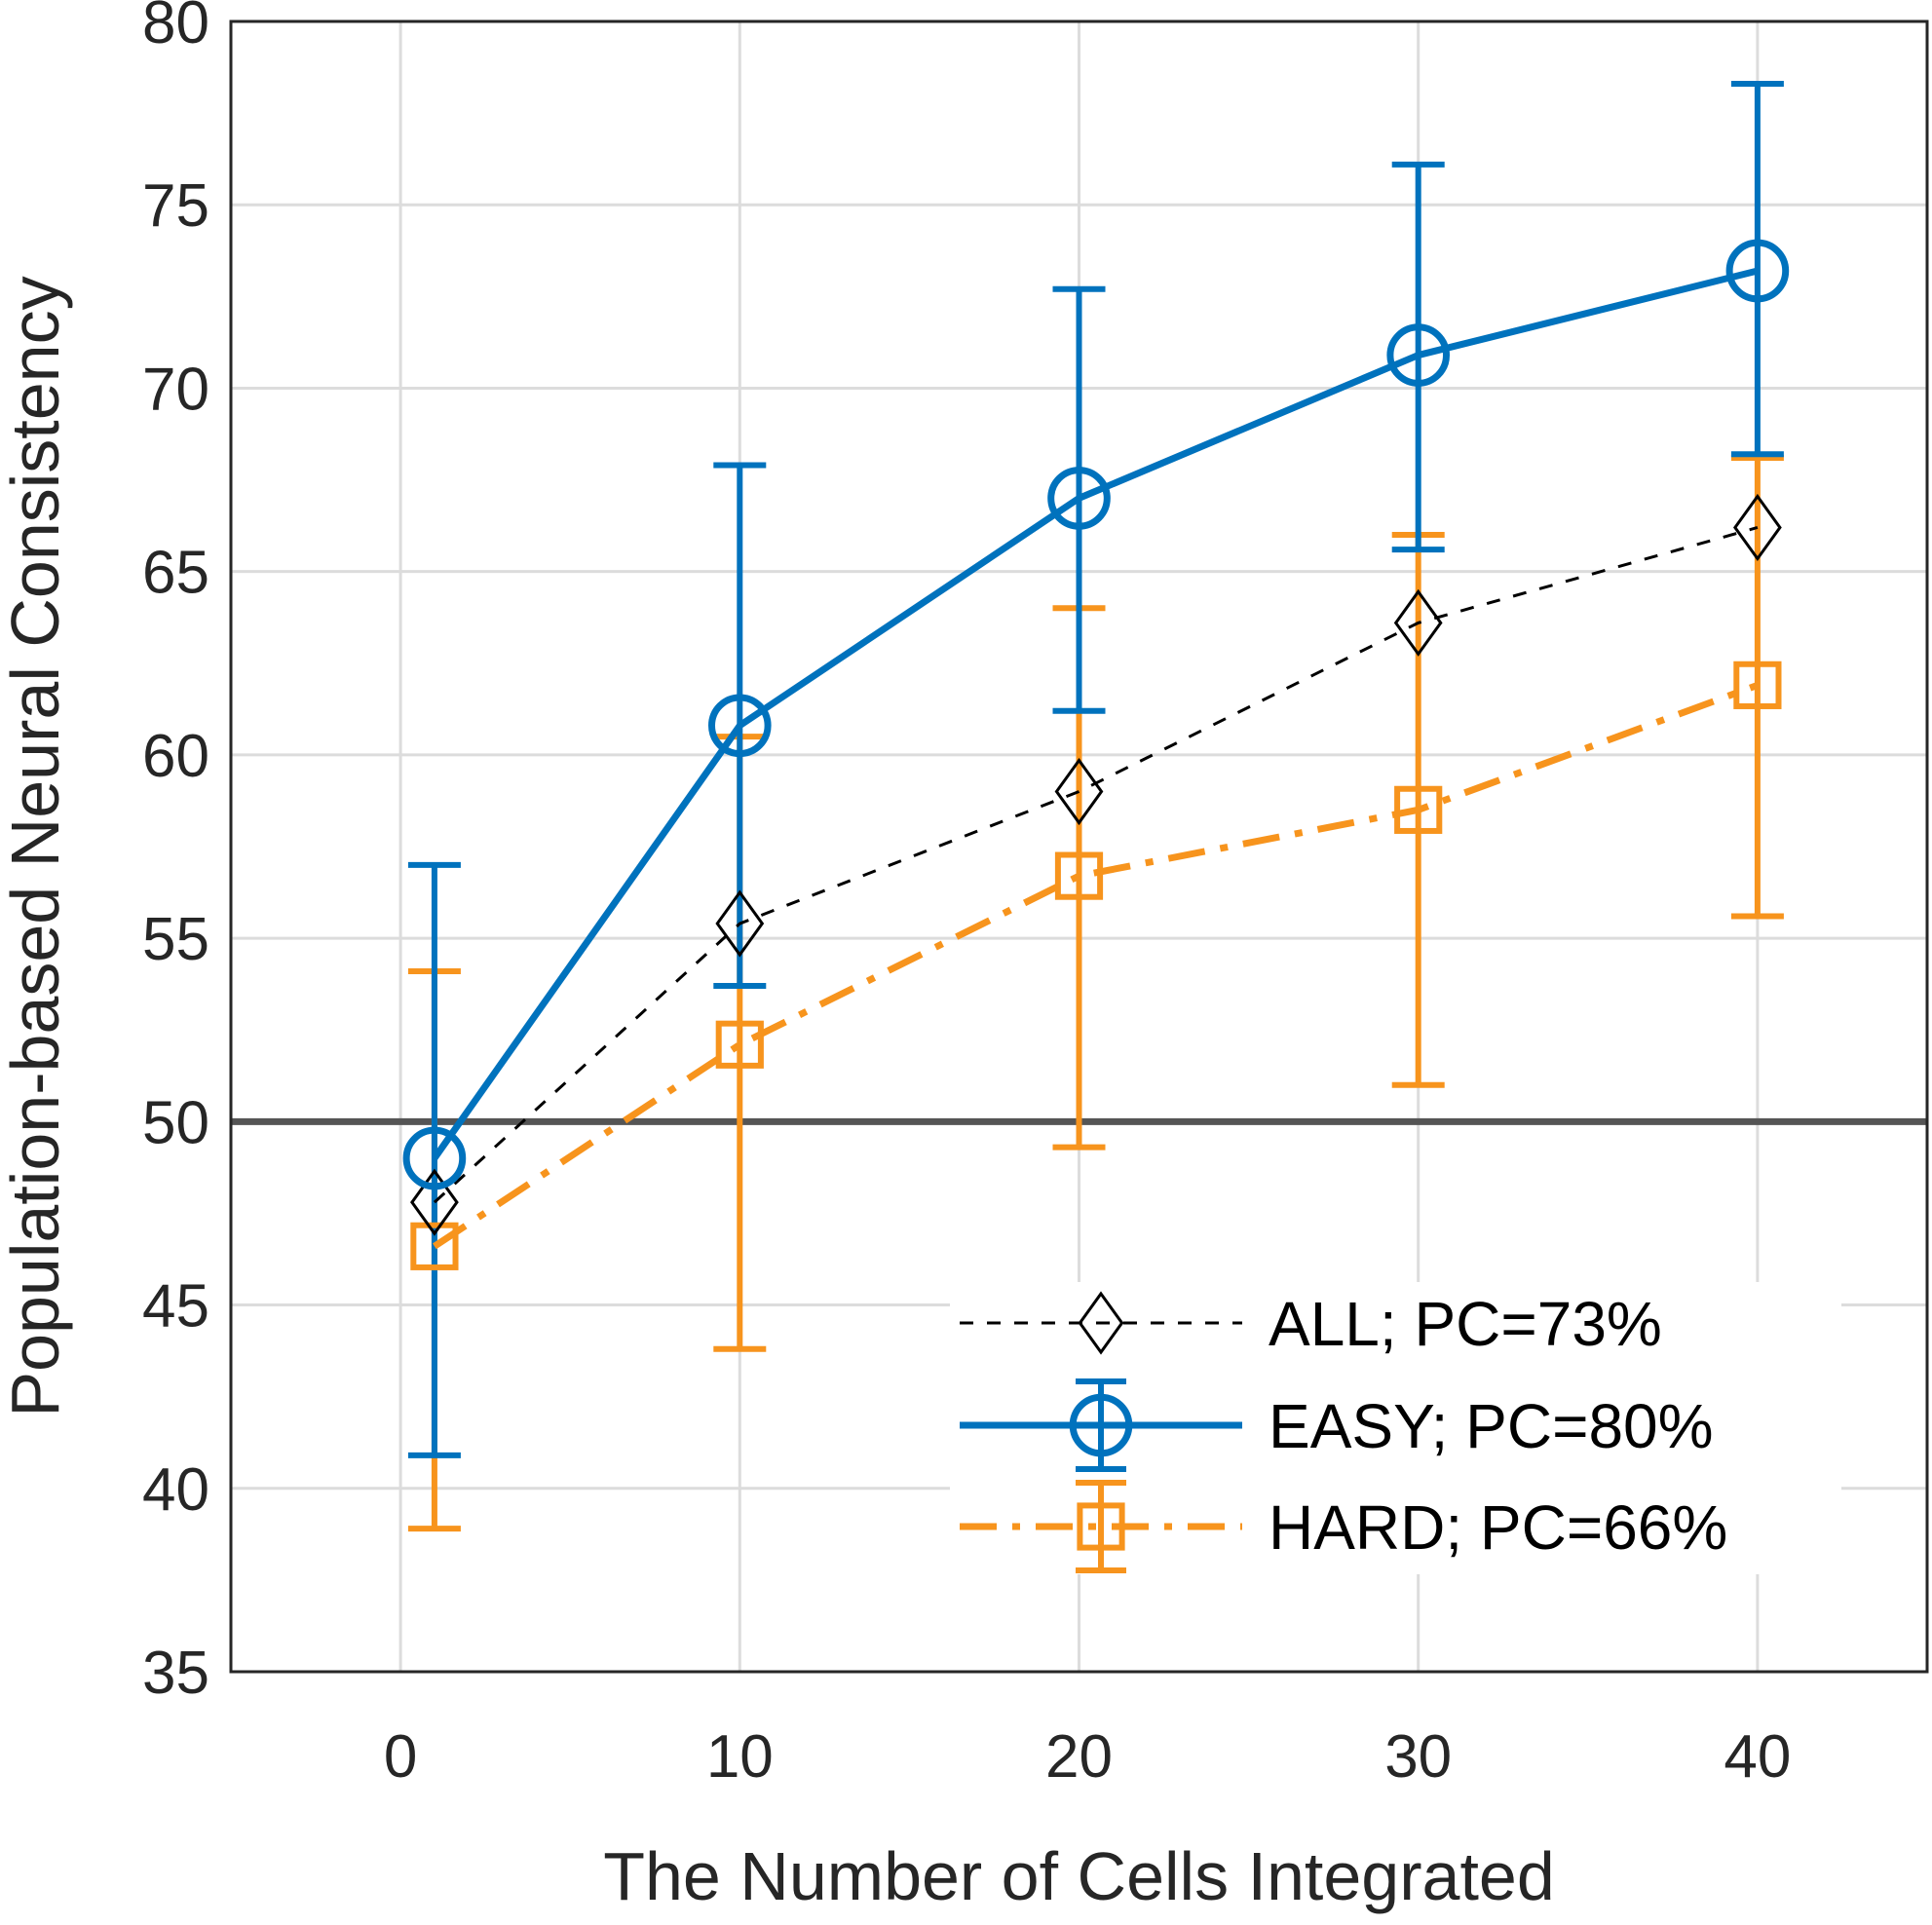 The width and height of the screenshot is (1932, 1925). Describe the element at coordinates (1491, 1426) in the screenshot. I see `legend-label-easy: EASY; PC=80%` at that location.